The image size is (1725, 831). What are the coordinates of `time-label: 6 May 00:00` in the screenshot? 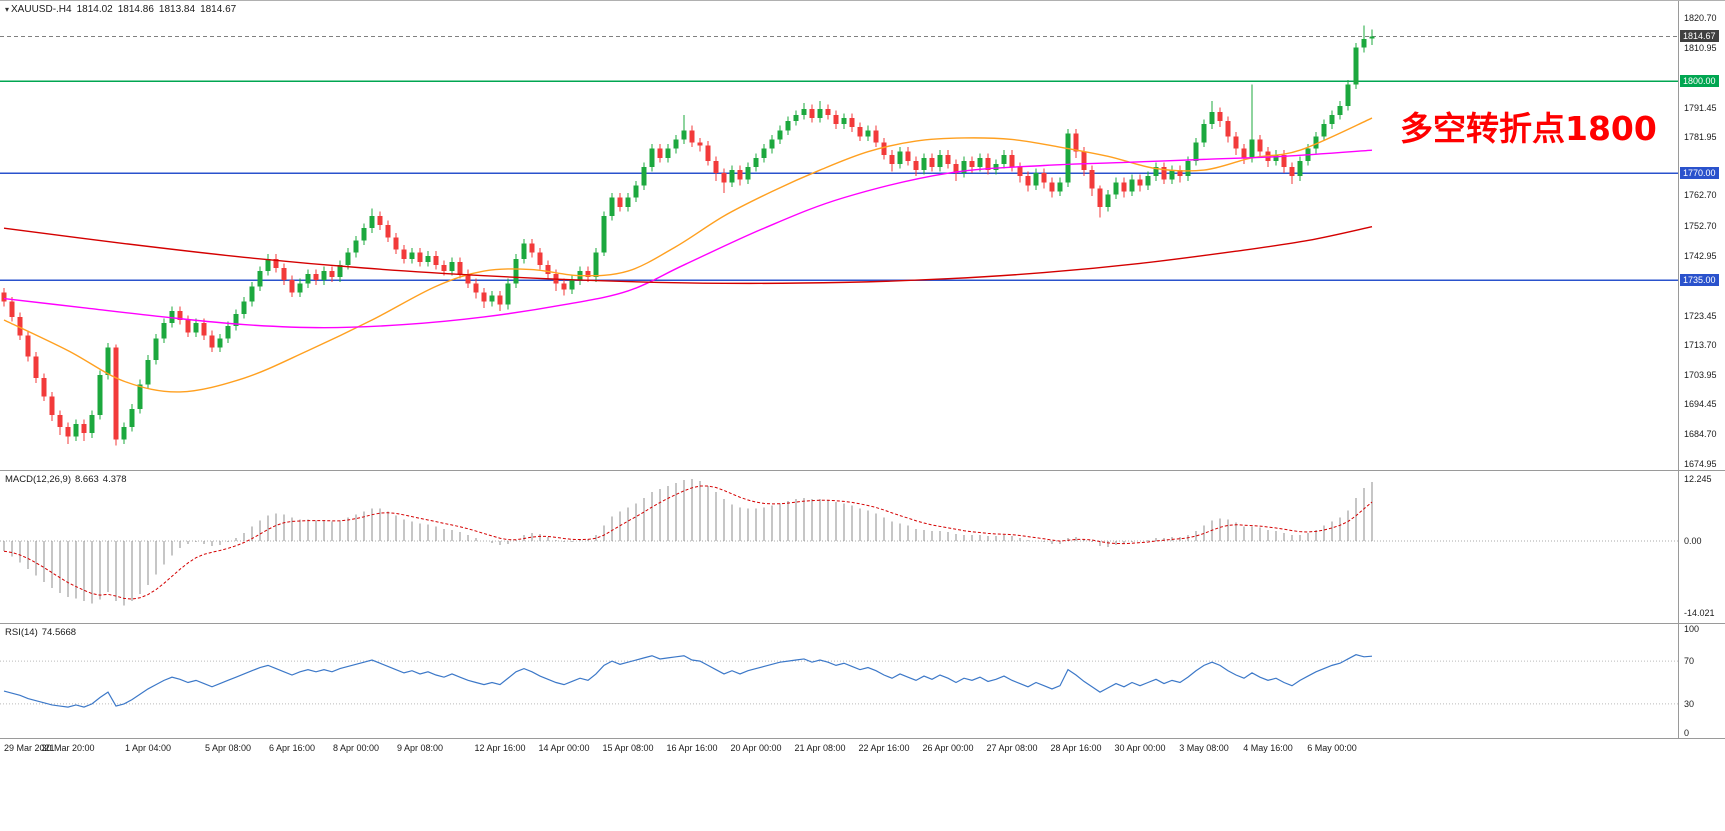 It's located at (1332, 748).